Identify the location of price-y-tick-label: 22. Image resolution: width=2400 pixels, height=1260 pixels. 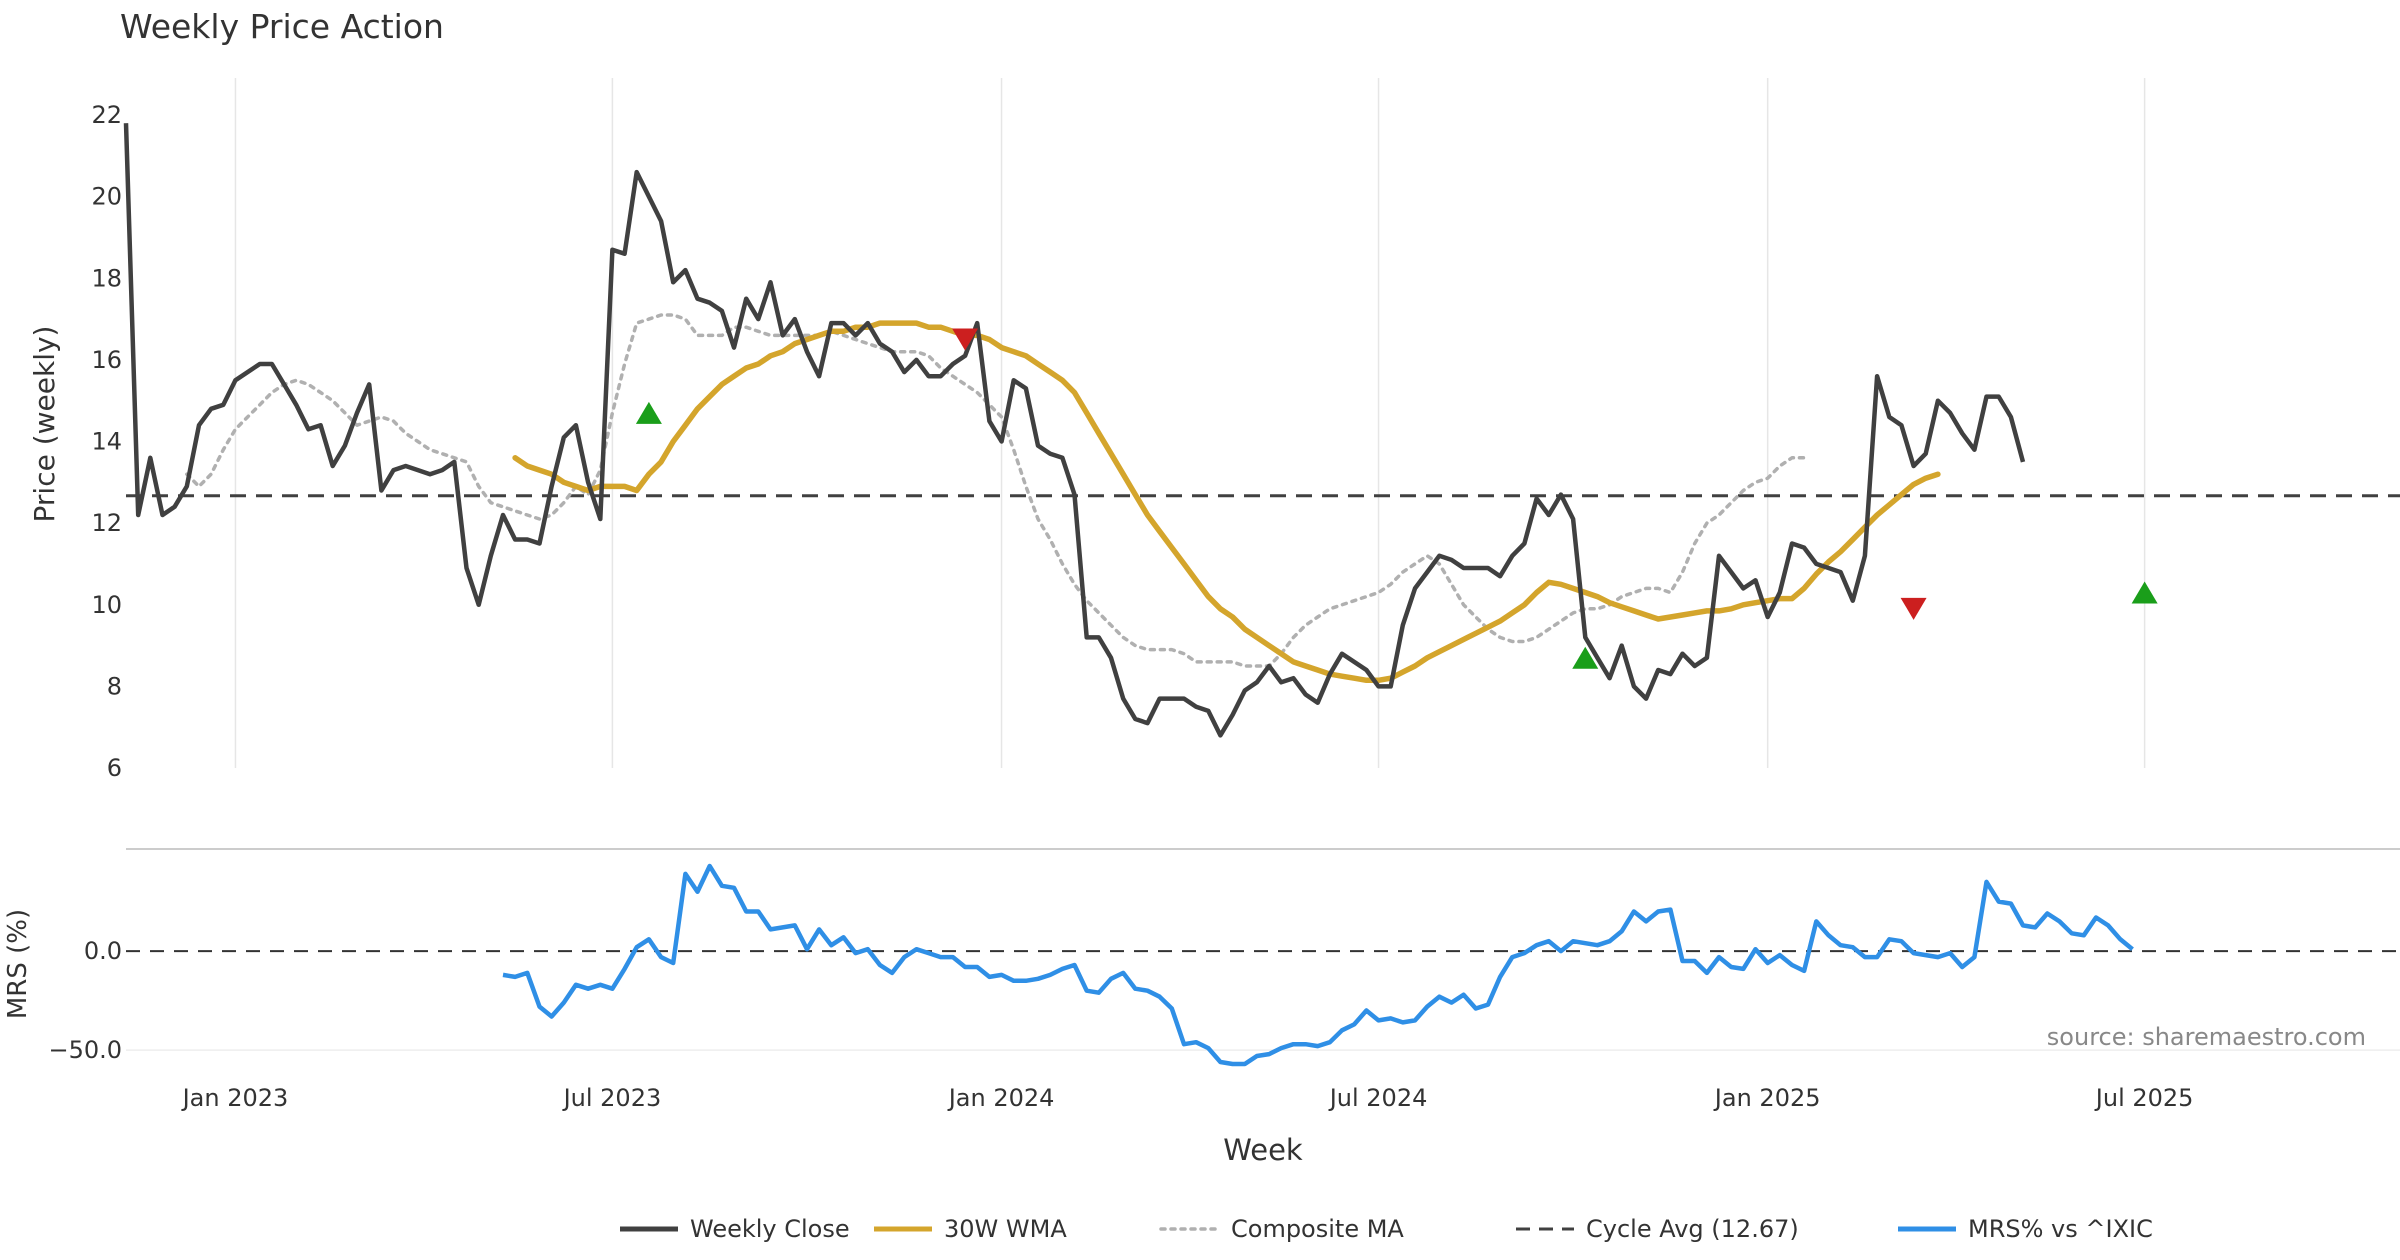
(106, 115).